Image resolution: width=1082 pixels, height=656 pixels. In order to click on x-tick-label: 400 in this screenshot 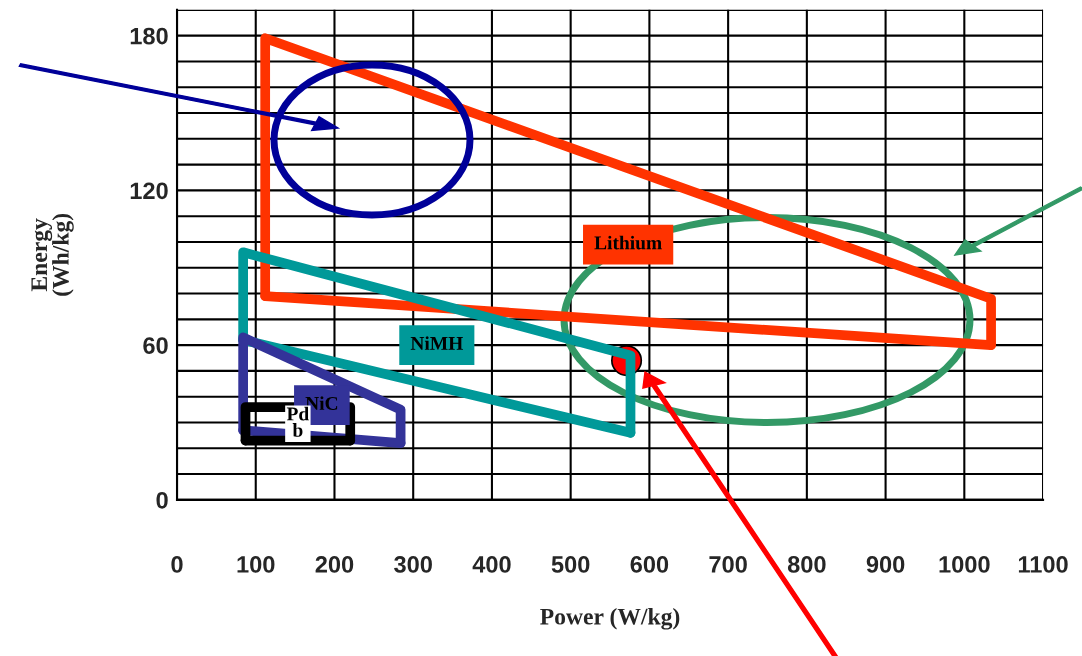, I will do `click(491, 564)`.